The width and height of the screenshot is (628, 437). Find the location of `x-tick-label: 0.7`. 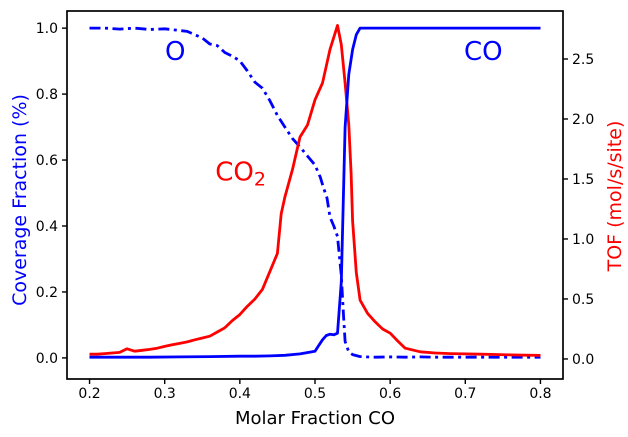

x-tick-label: 0.7 is located at coordinates (465, 394).